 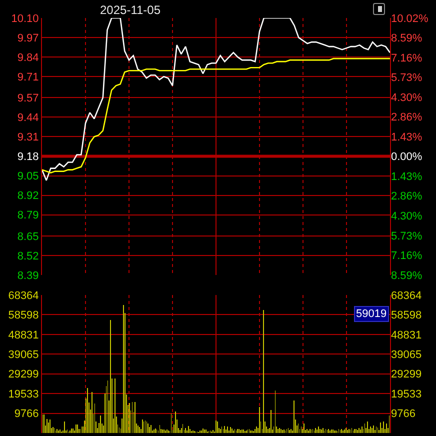 I want to click on y-tick-label: 8.65, so click(x=28, y=236).